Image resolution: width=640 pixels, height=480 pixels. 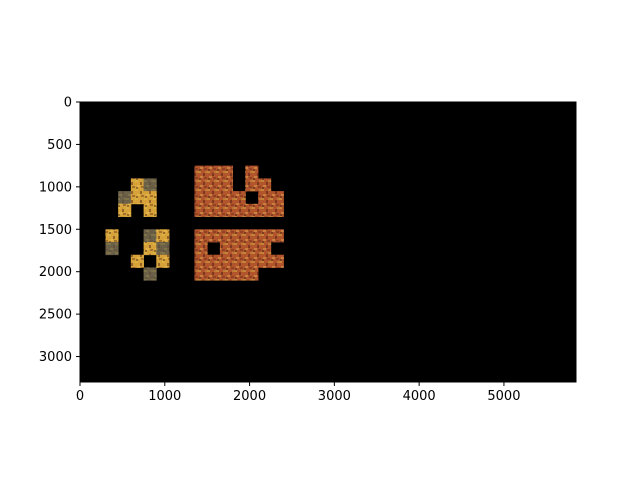 I want to click on x-tick-label: 3000, so click(x=334, y=396).